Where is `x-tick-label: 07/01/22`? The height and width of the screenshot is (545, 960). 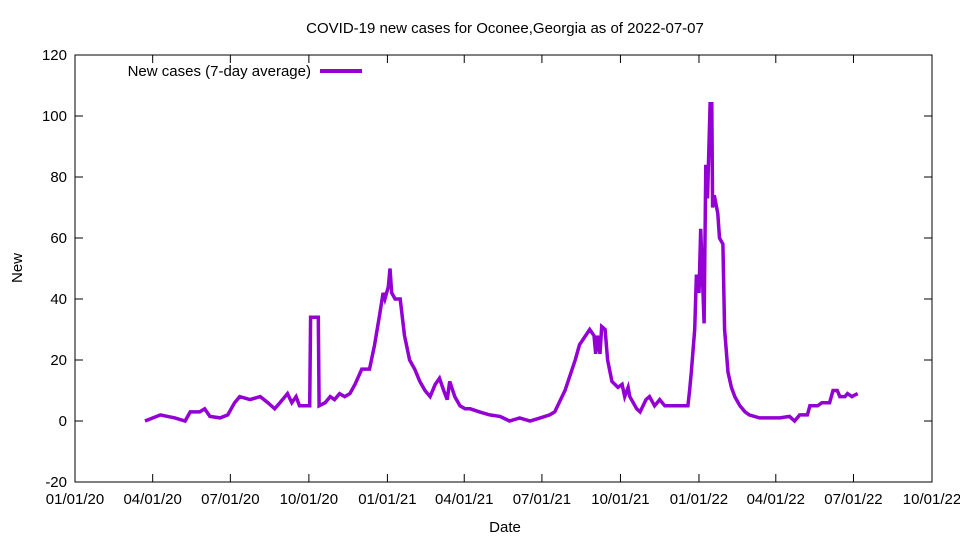 x-tick-label: 07/01/22 is located at coordinates (853, 499).